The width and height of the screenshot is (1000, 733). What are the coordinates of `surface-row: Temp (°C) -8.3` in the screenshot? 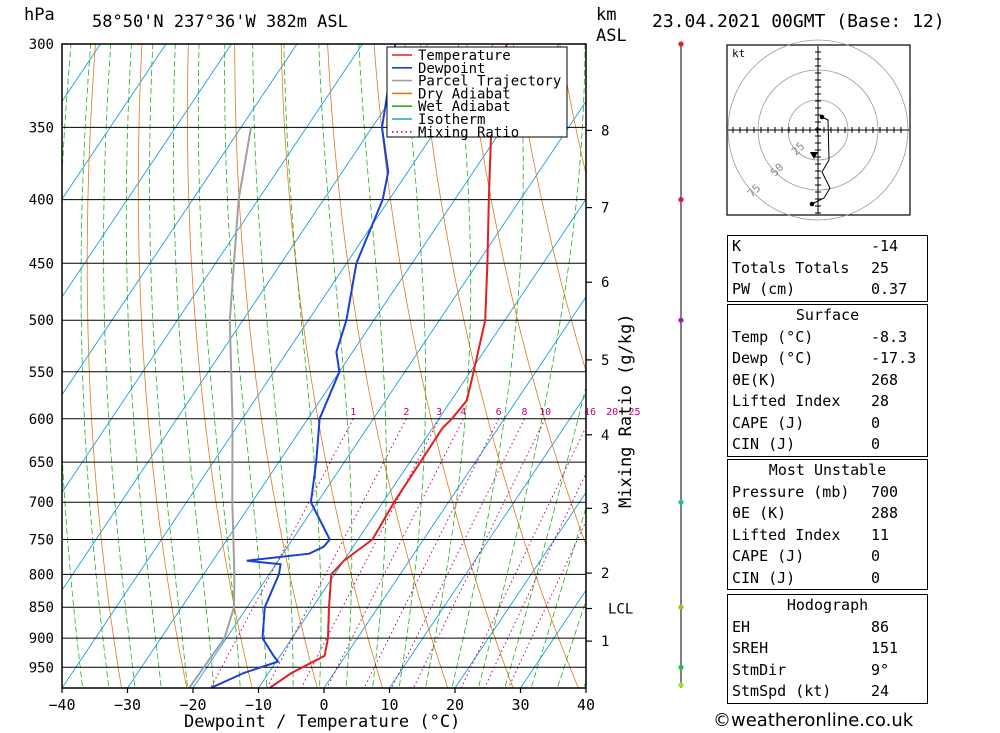 It's located at (820, 336).